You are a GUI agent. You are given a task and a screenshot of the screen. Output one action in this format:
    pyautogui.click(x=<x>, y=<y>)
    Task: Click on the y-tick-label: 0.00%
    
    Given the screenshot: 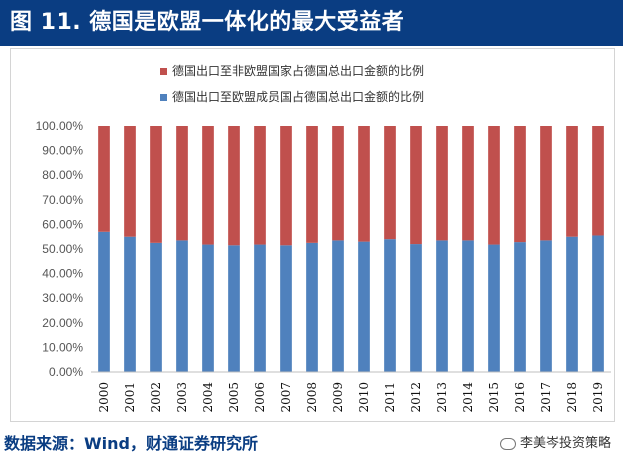 What is the action you would take?
    pyautogui.click(x=66, y=372)
    